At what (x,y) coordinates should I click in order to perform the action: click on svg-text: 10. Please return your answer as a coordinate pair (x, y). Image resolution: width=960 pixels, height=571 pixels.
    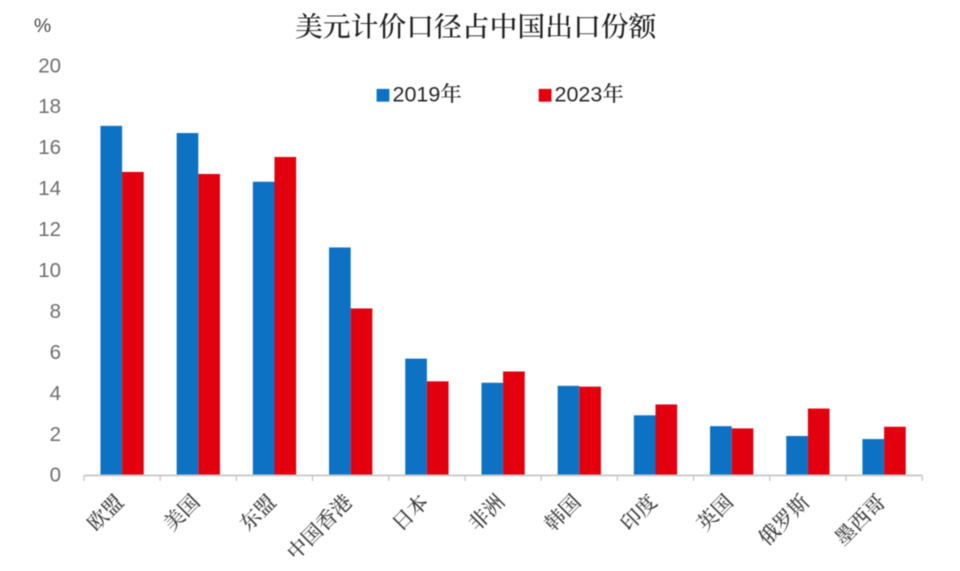
    Looking at the image, I should click on (49, 270).